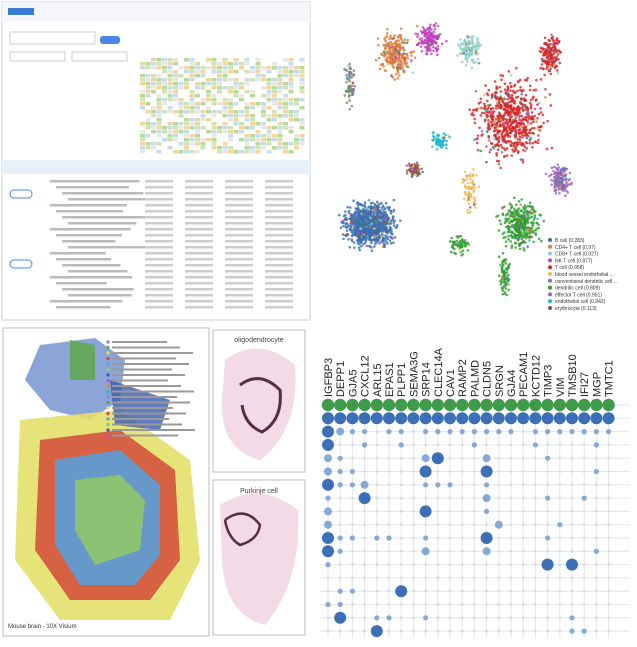 Image resolution: width=637 pixels, height=647 pixels. I want to click on legend-label: NK T cell (0.877), so click(574, 261).